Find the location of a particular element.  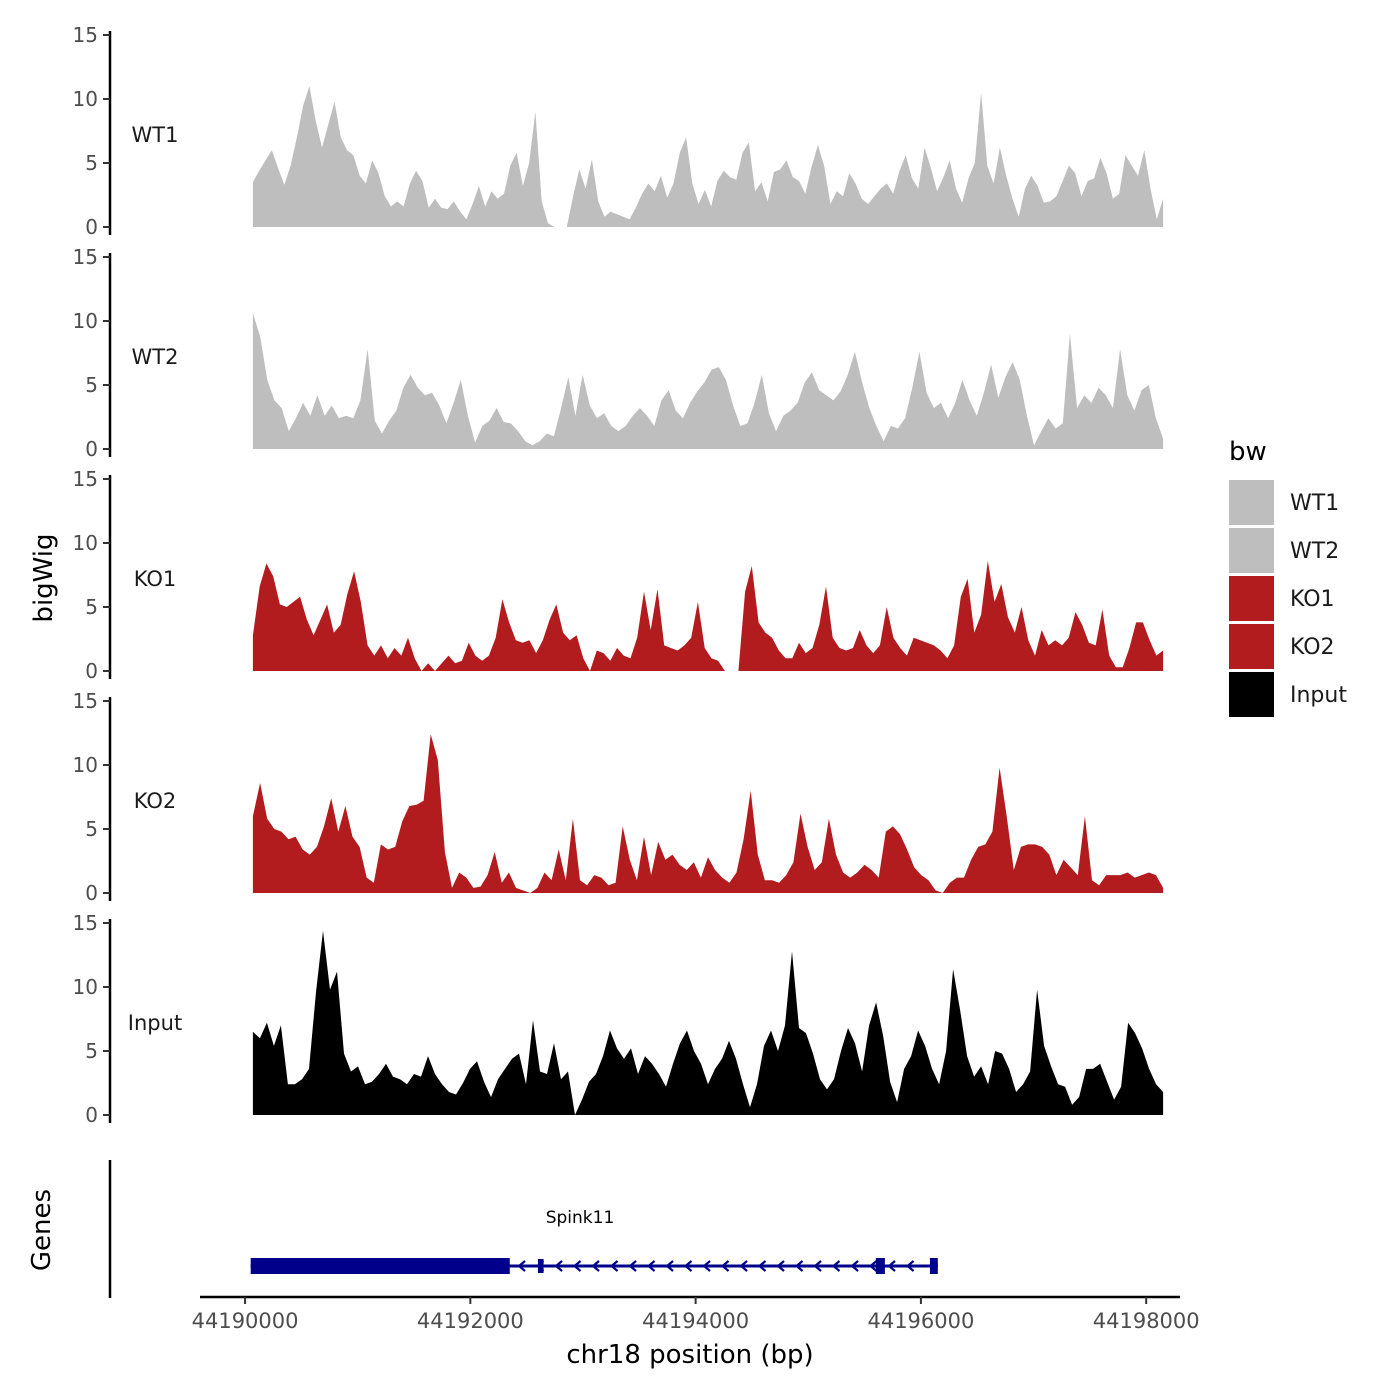

track-ko1: 0 5 10 15 KO1 is located at coordinates (618, 575).